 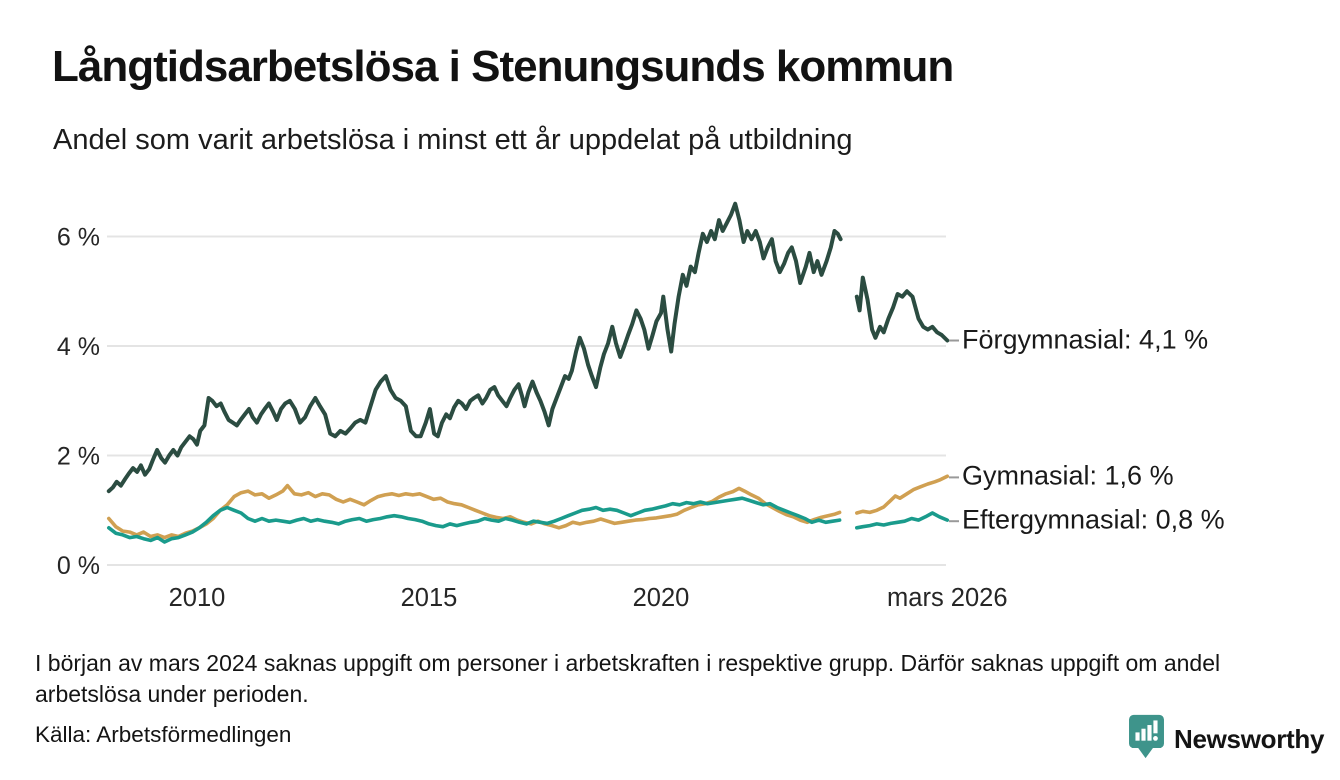 I want to click on newsworthy-pin-bar-chart-icon, so click(x=1146, y=739).